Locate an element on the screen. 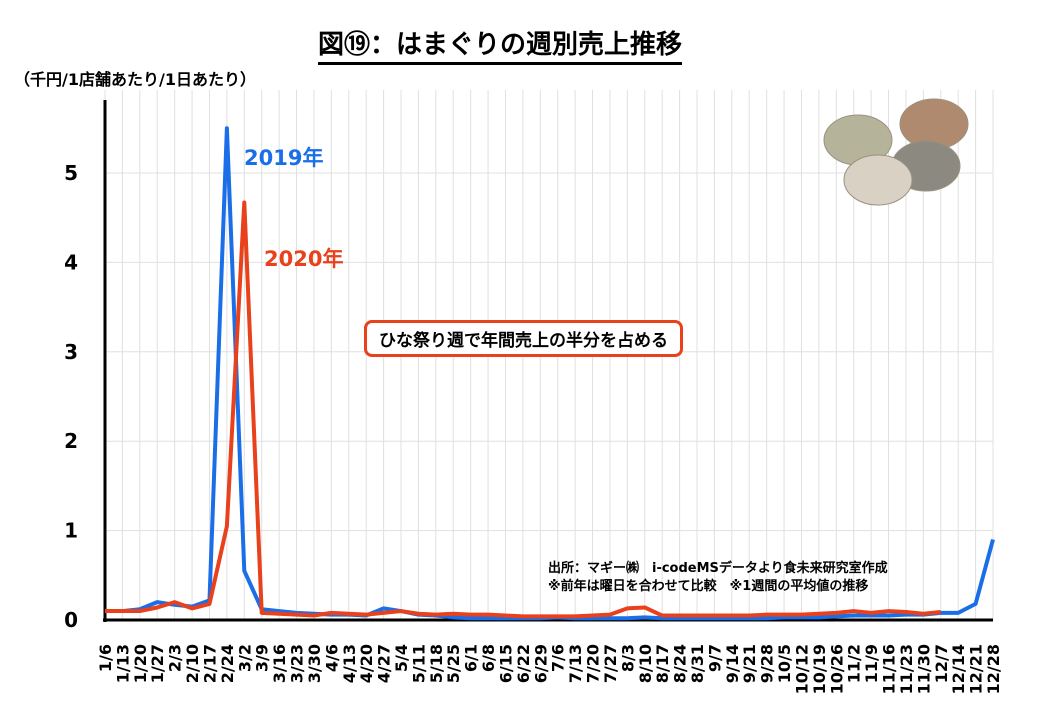 The height and width of the screenshot is (720, 1040). legend-label-2020: 2020年 is located at coordinates (303, 259).